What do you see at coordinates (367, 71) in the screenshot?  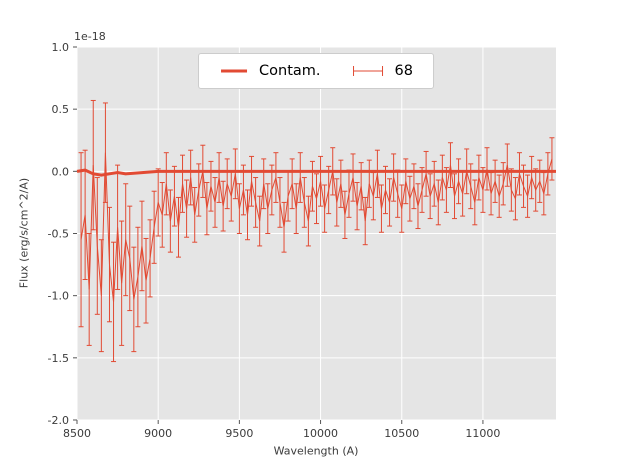 I see `errorbar-key-icon` at bounding box center [367, 71].